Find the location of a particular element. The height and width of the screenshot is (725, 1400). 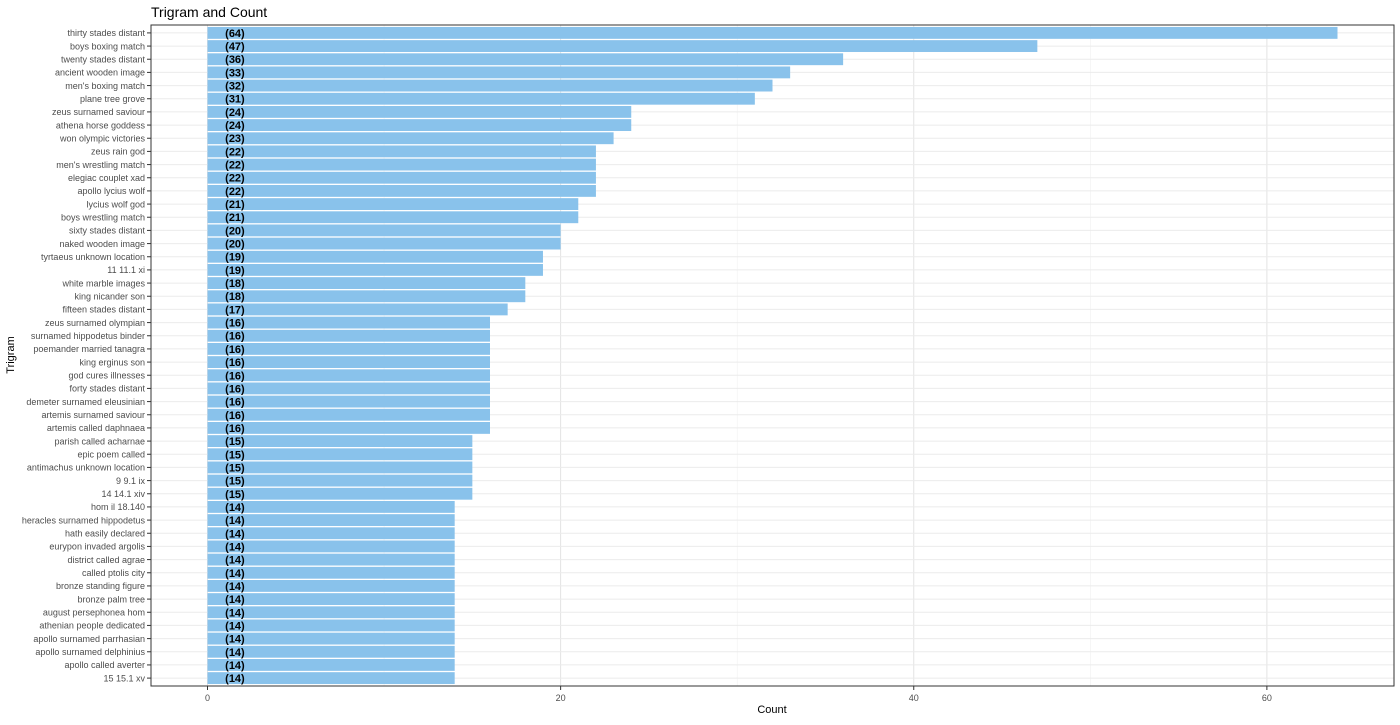

y-tick-label: 9 9.1 ix is located at coordinates (131, 481).